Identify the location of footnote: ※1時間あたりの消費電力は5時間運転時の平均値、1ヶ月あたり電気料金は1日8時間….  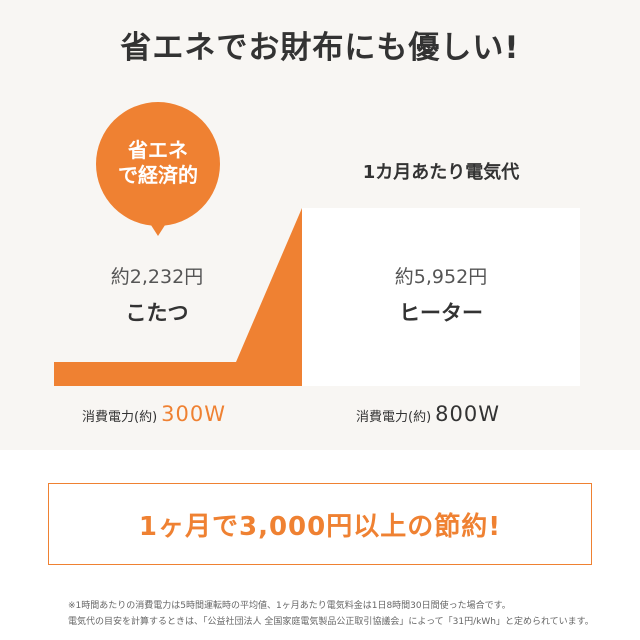
(289, 606).